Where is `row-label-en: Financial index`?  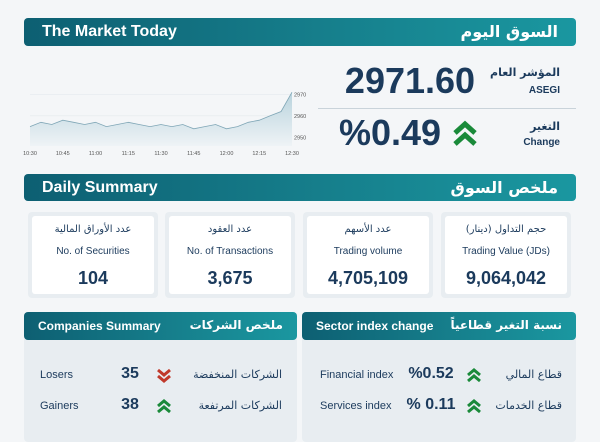
row-label-en: Financial index is located at coordinates (357, 375).